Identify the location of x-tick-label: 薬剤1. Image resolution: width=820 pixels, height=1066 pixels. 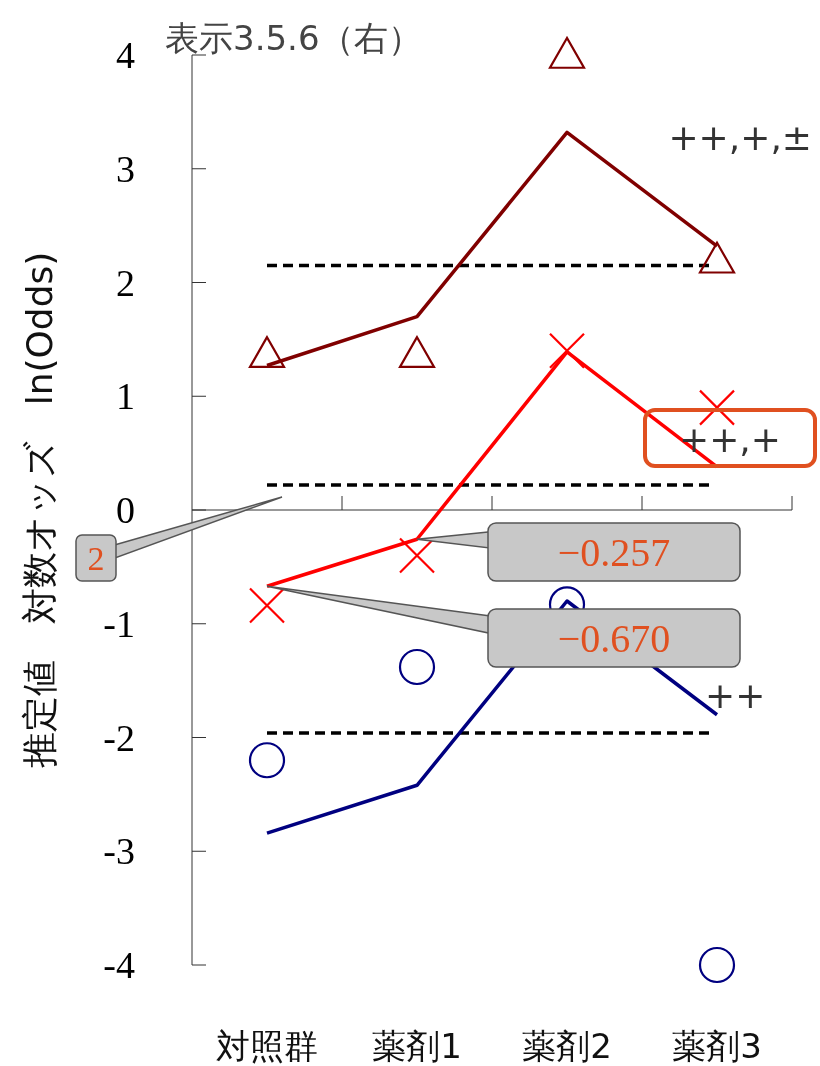
(417, 1046).